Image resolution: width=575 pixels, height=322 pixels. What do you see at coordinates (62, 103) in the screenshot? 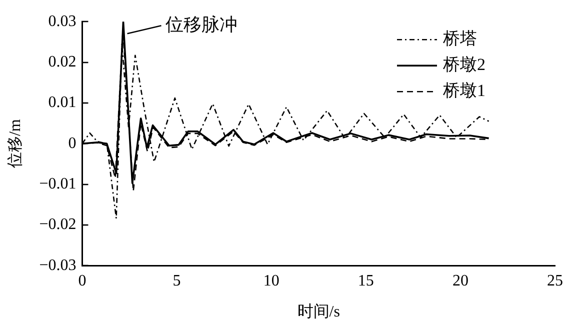
I see `y-tick-label: 0.01` at bounding box center [62, 103].